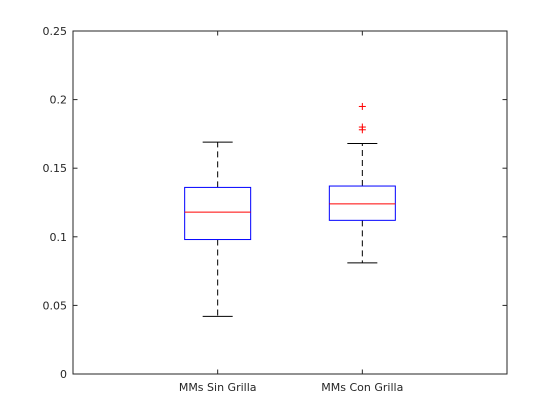 The width and height of the screenshot is (560, 420). I want to click on y-tick-label: 0.25, so click(55, 31).